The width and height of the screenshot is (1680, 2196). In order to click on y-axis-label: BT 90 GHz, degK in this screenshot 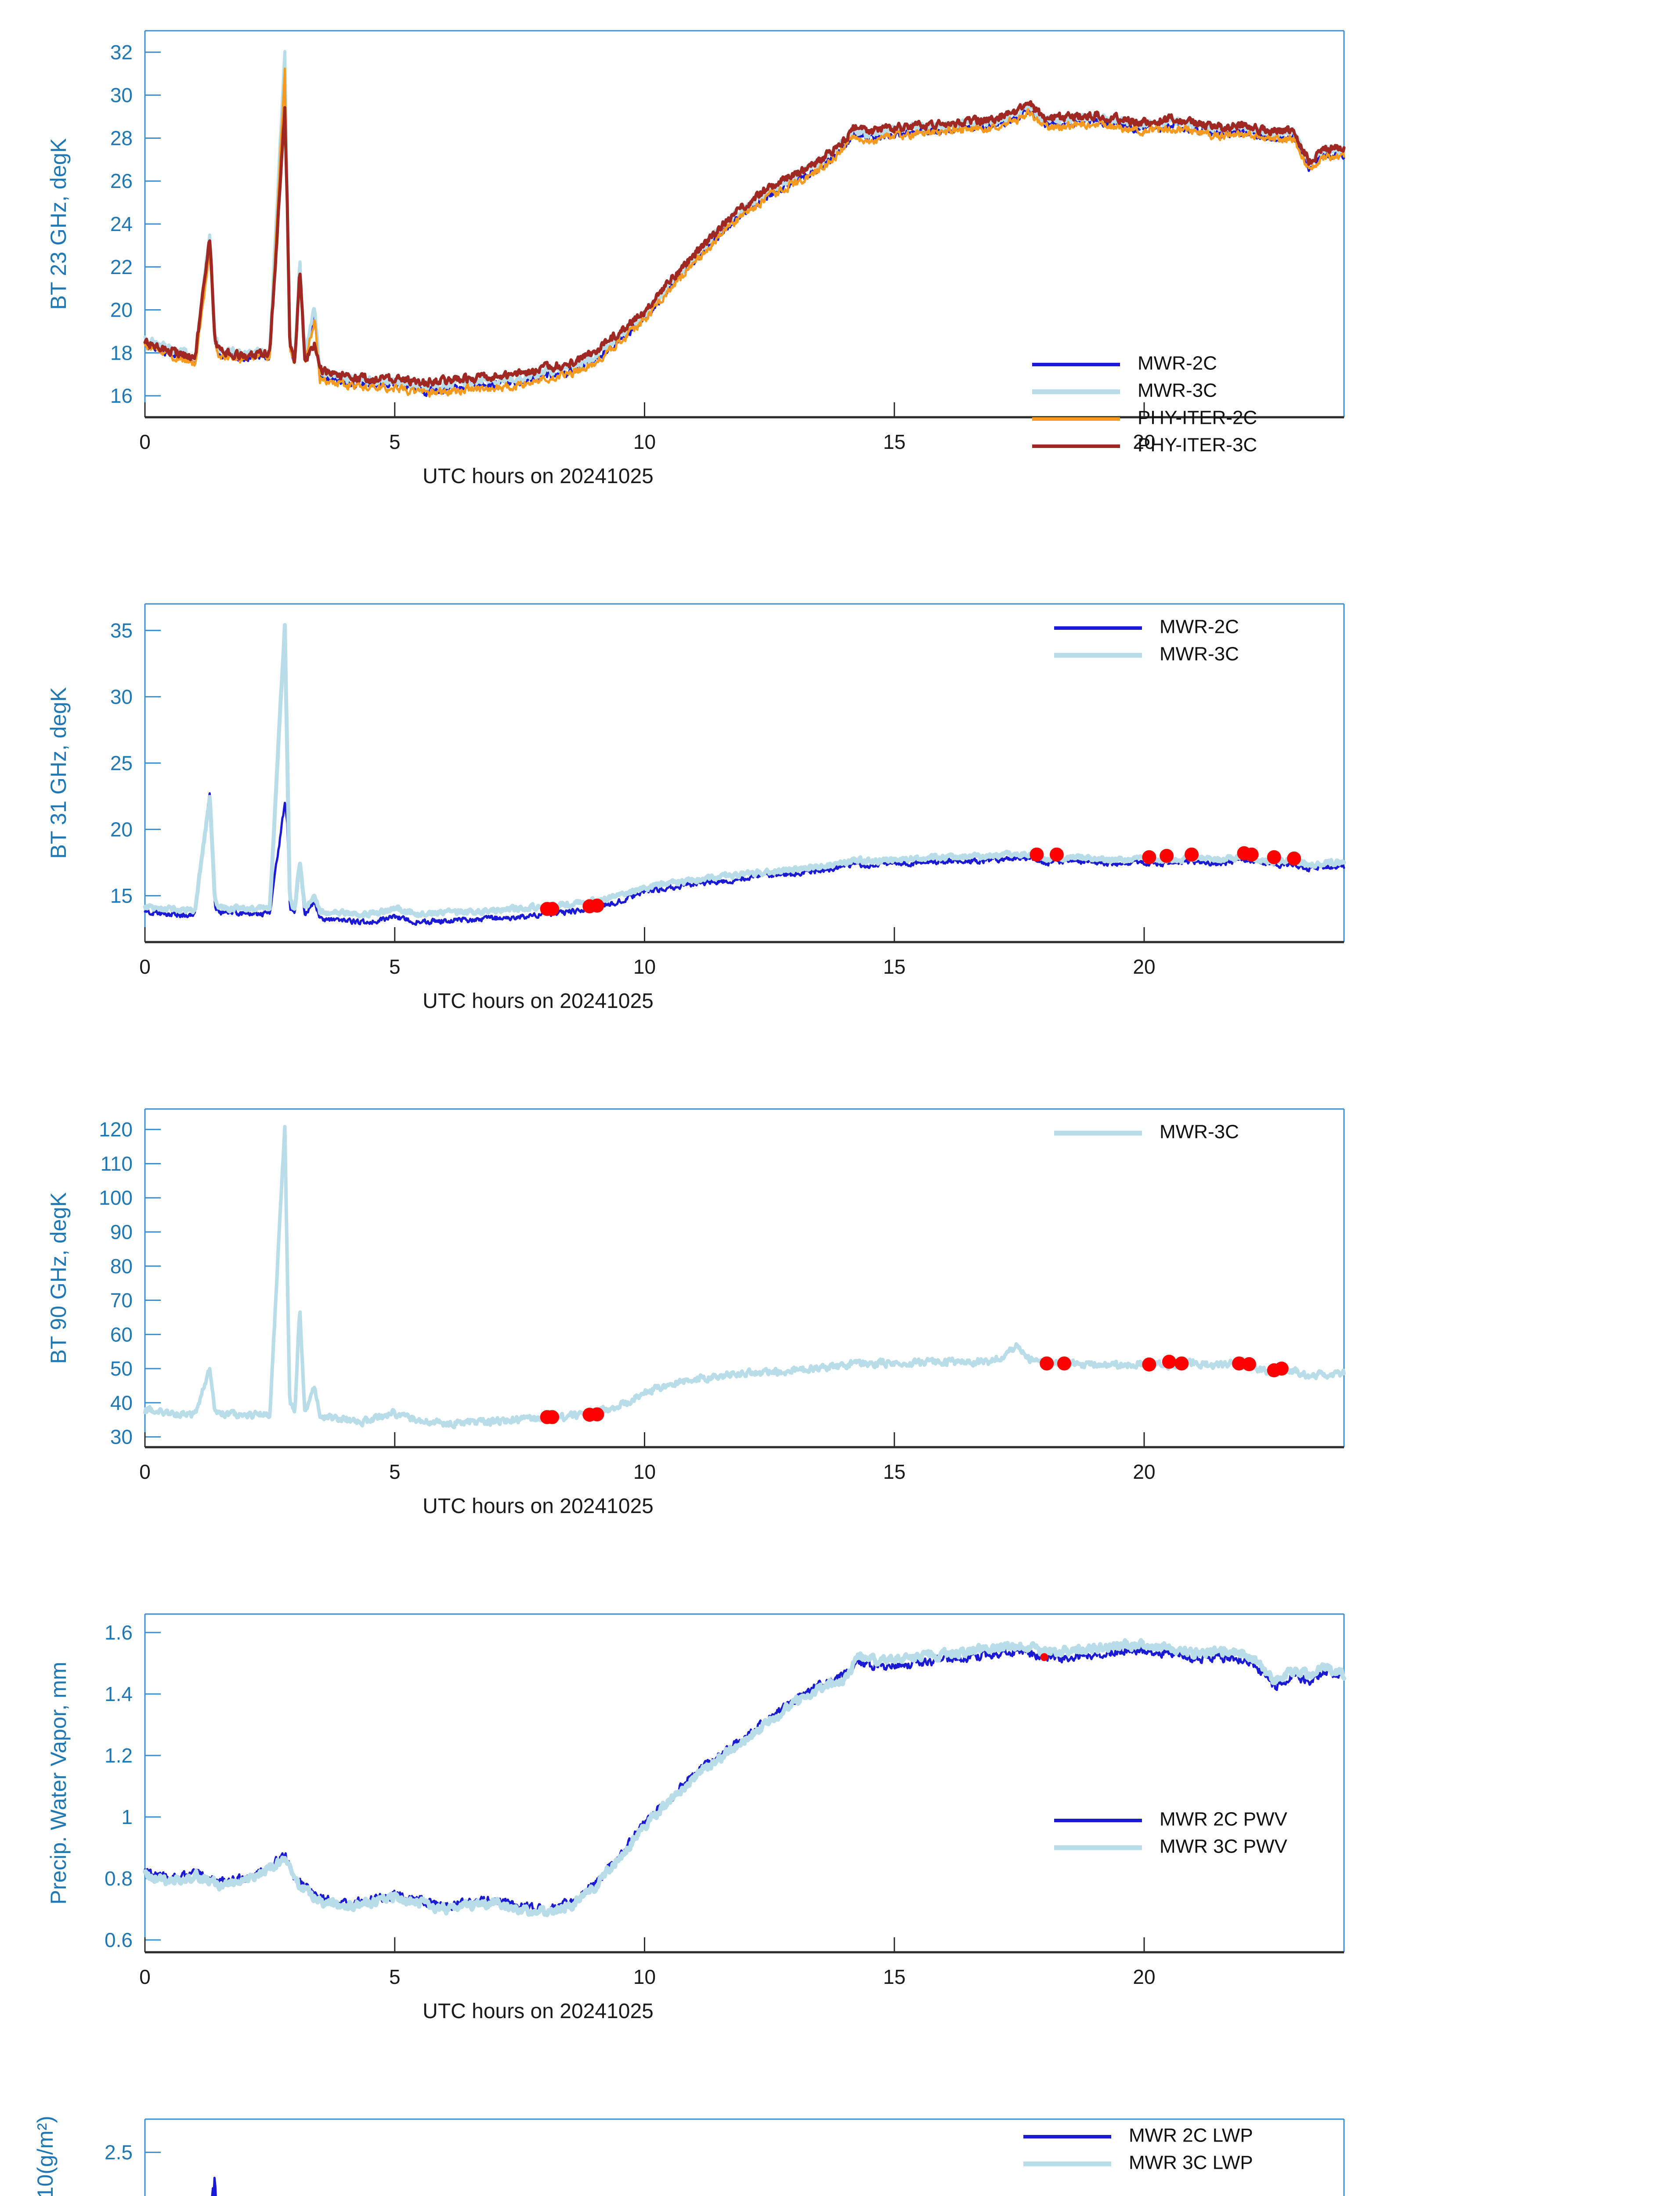, I will do `click(59, 1278)`.